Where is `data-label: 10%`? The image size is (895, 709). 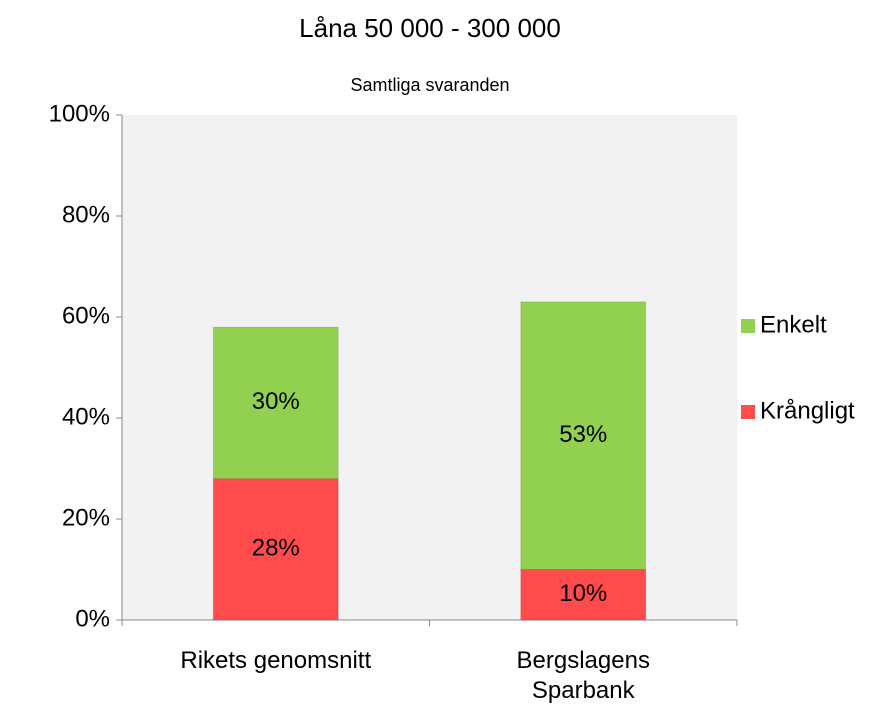 data-label: 10% is located at coordinates (583, 593).